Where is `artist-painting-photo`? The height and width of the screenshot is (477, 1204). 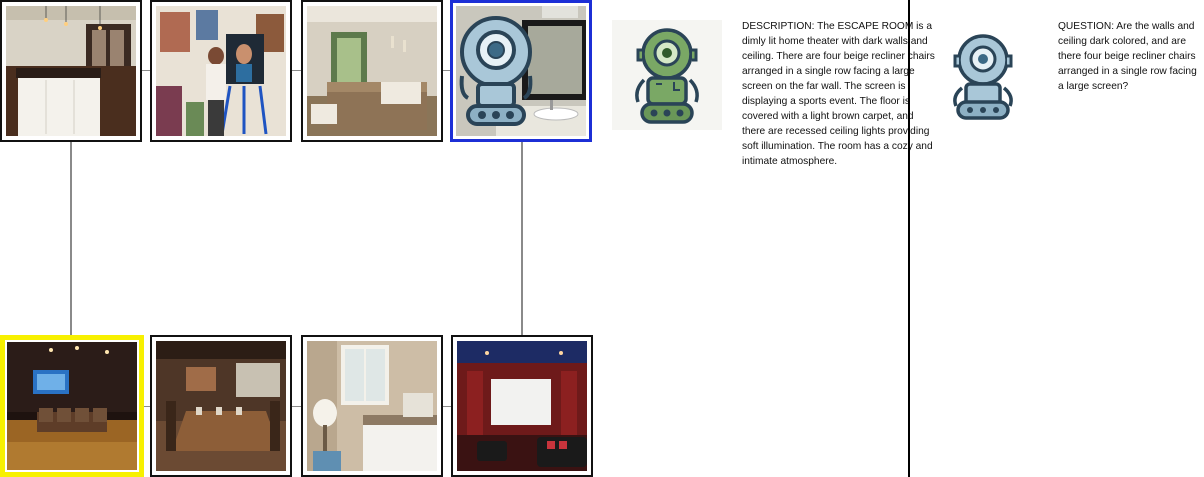
artist-painting-photo is located at coordinates (221, 71).